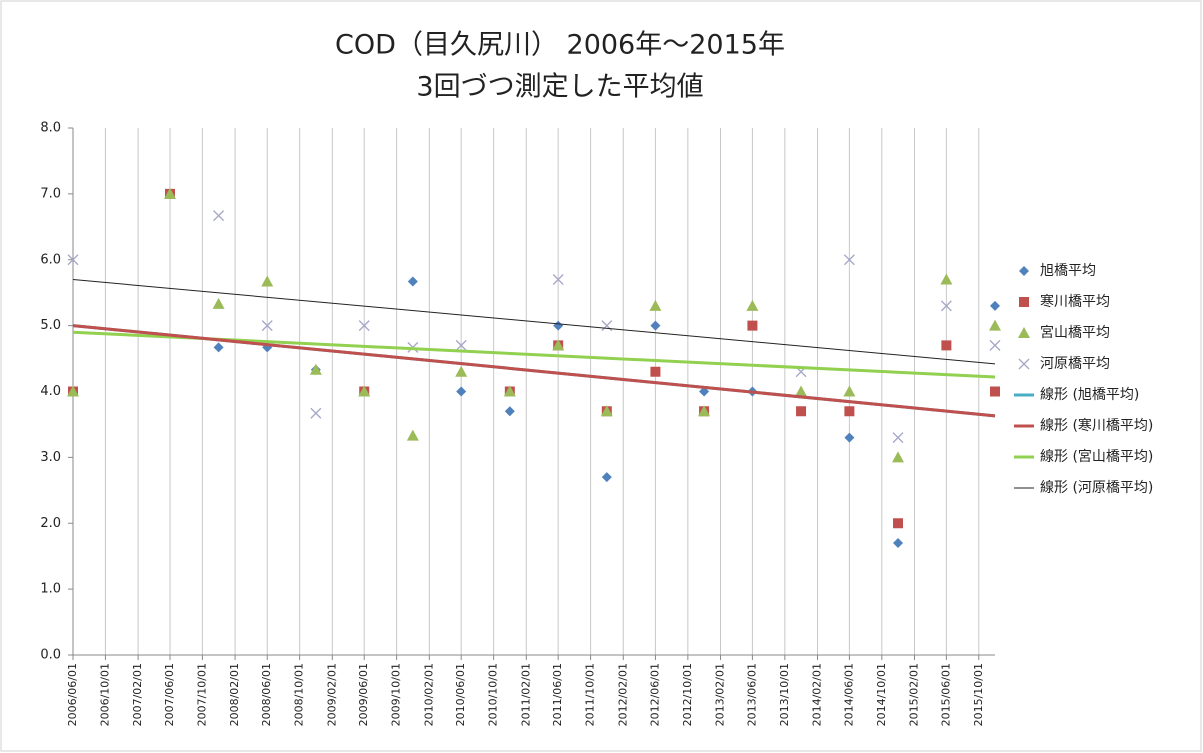 The height and width of the screenshot is (753, 1203). What do you see at coordinates (50, 655) in the screenshot?
I see `y-tick-label: 0.0` at bounding box center [50, 655].